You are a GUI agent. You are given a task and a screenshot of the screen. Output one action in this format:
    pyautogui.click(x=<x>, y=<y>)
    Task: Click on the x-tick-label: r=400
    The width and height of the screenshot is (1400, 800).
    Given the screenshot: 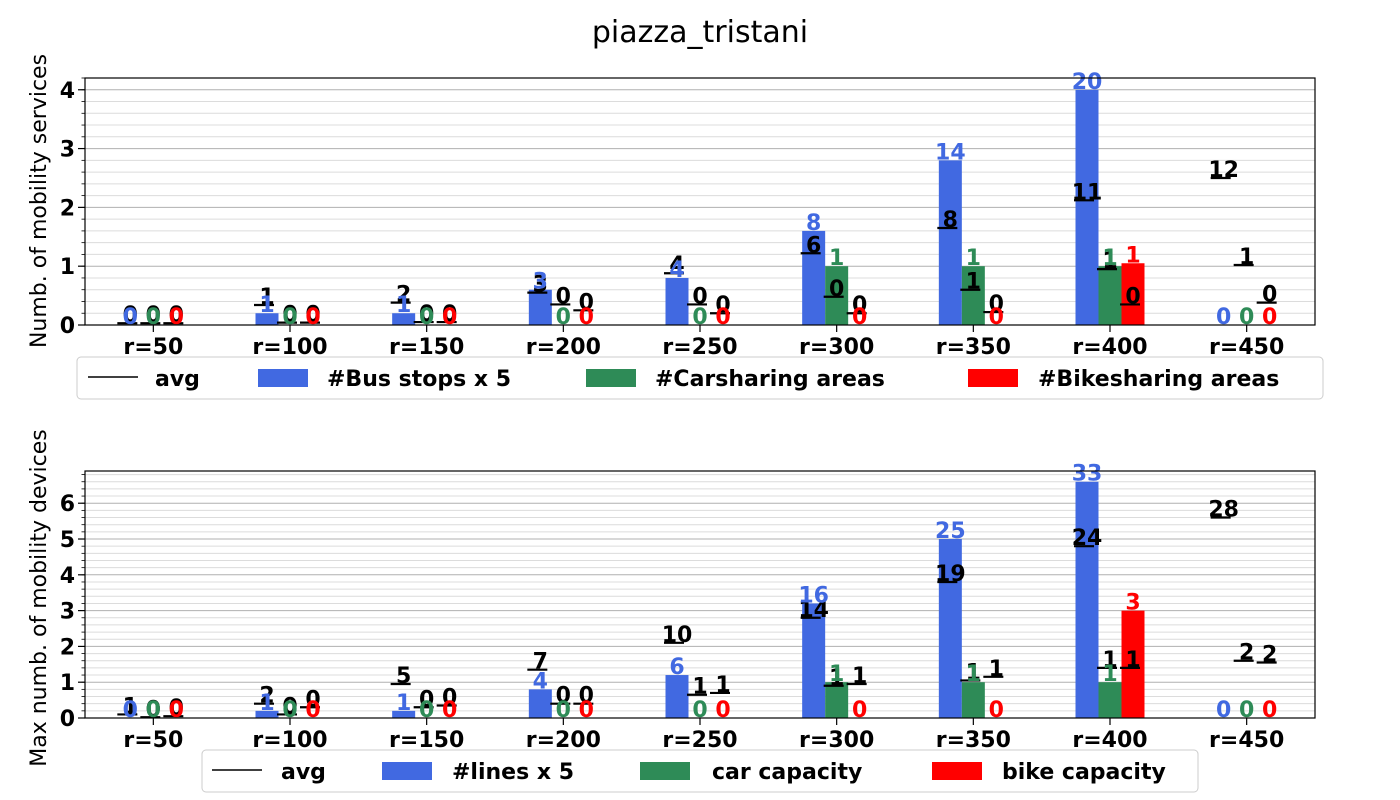 What is the action you would take?
    pyautogui.click(x=1109, y=347)
    